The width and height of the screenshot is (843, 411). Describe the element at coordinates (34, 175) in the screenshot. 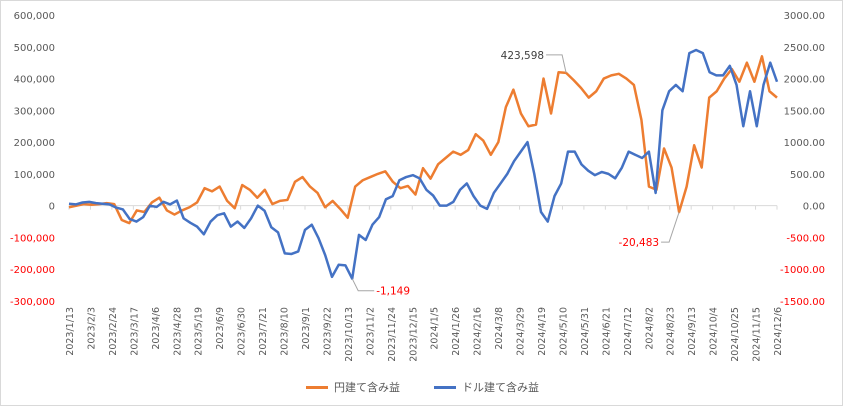

I see `y-left-tick-label: 100,000` at that location.